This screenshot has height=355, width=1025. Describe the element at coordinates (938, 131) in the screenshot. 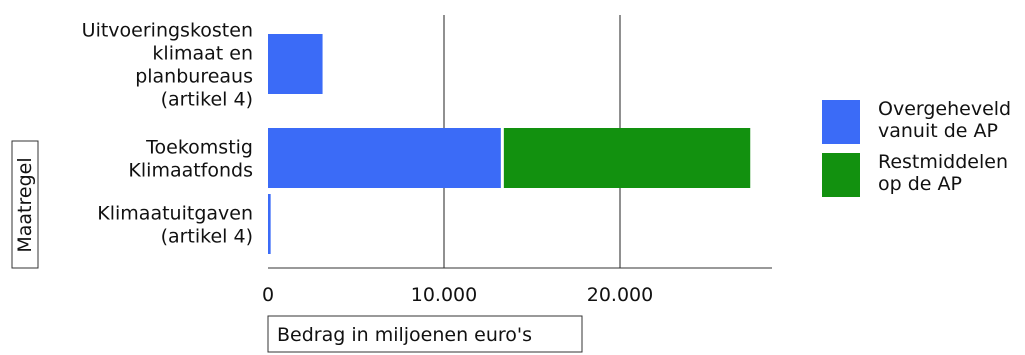

I see `legend-label-0-line-1: vanuit de AP` at that location.